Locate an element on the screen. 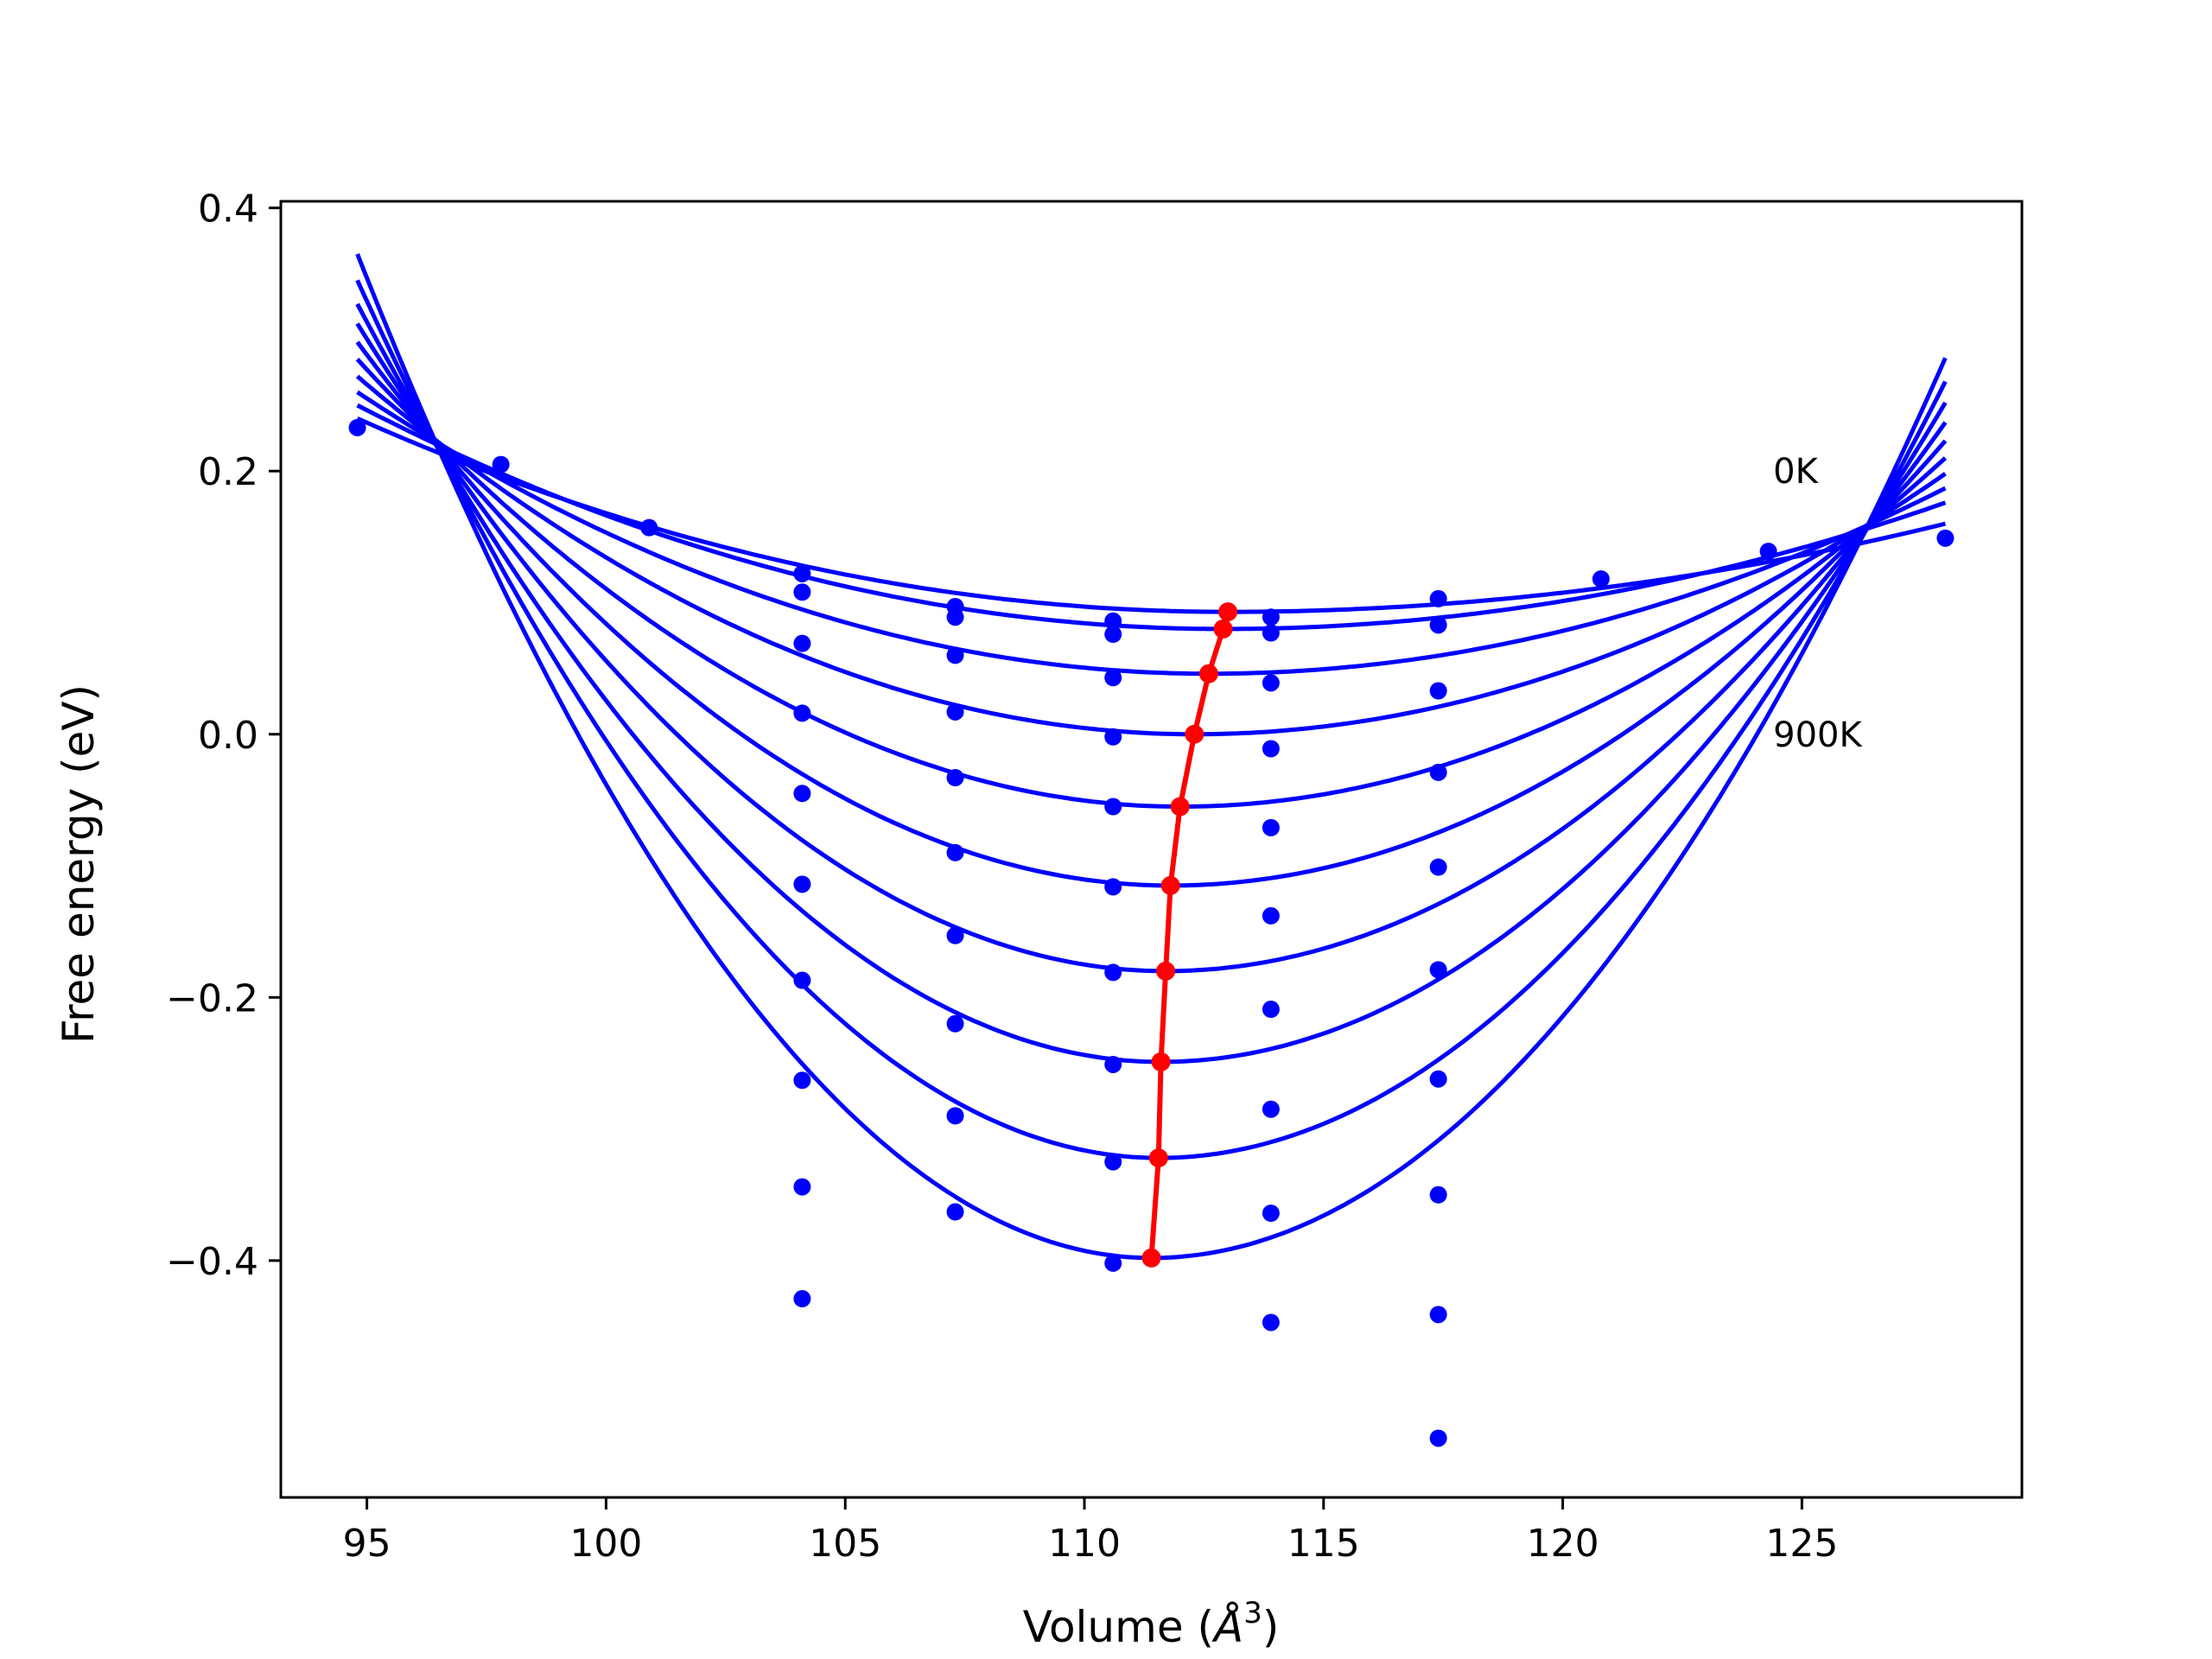  x-axis-label-close: ) is located at coordinates (1271, 1627).